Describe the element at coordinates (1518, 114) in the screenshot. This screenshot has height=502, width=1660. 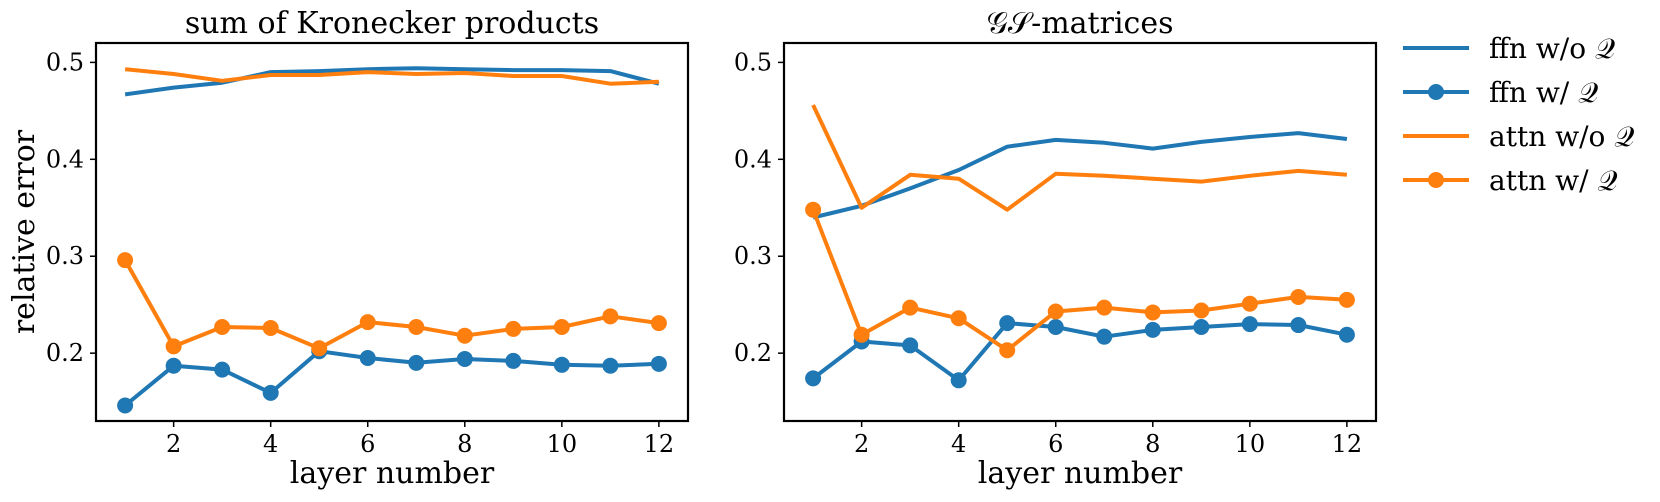
I see `legend: ffn w/o 𝒬 ffn w/ 𝒬 attn w/o 𝒬 attn w/ 𝒬` at that location.